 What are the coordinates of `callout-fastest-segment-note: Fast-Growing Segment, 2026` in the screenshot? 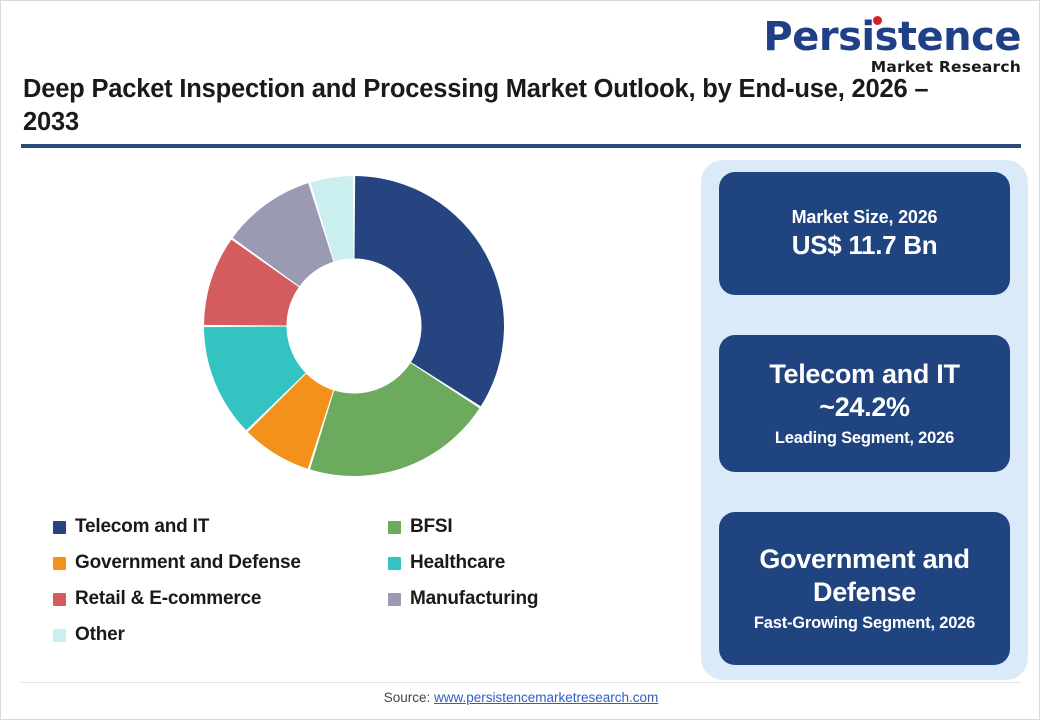 It's located at (864, 622).